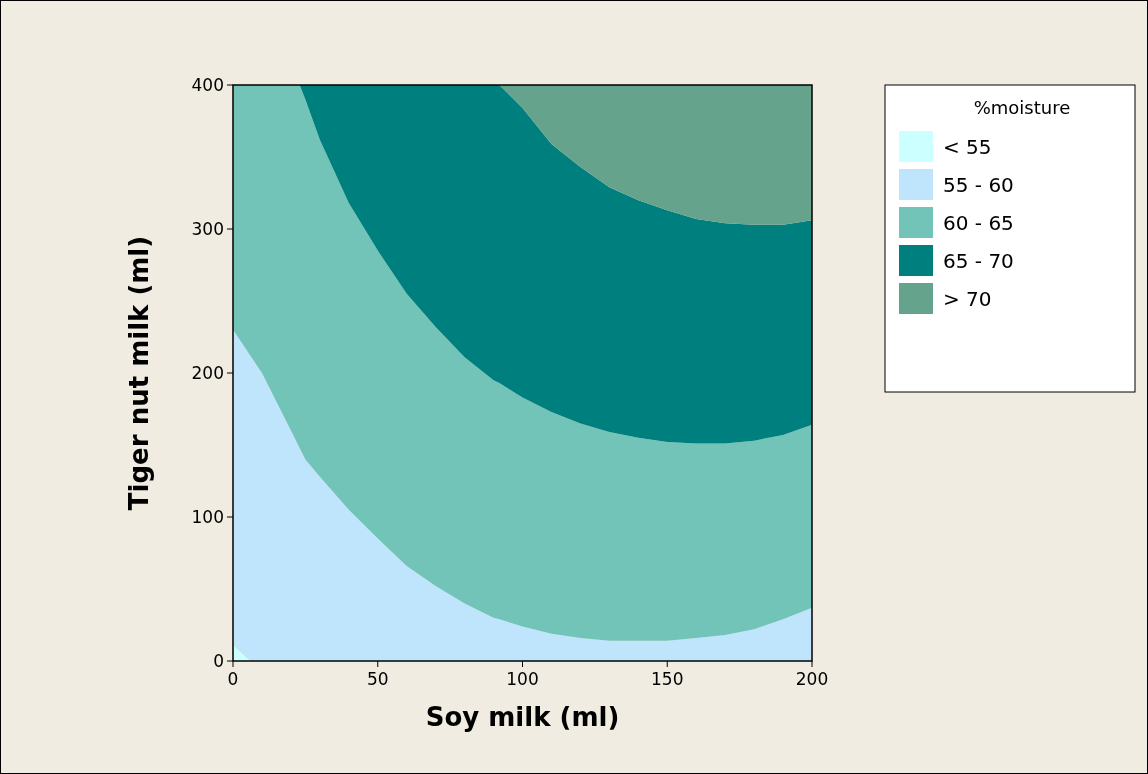 This screenshot has width=1148, height=774. What do you see at coordinates (1022, 107) in the screenshot?
I see `legend-title: %moisture` at bounding box center [1022, 107].